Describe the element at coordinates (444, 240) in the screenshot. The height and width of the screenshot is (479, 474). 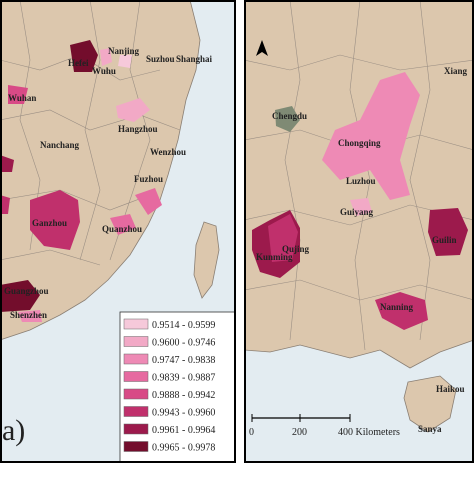
I see `city-label: Guilin` at that location.